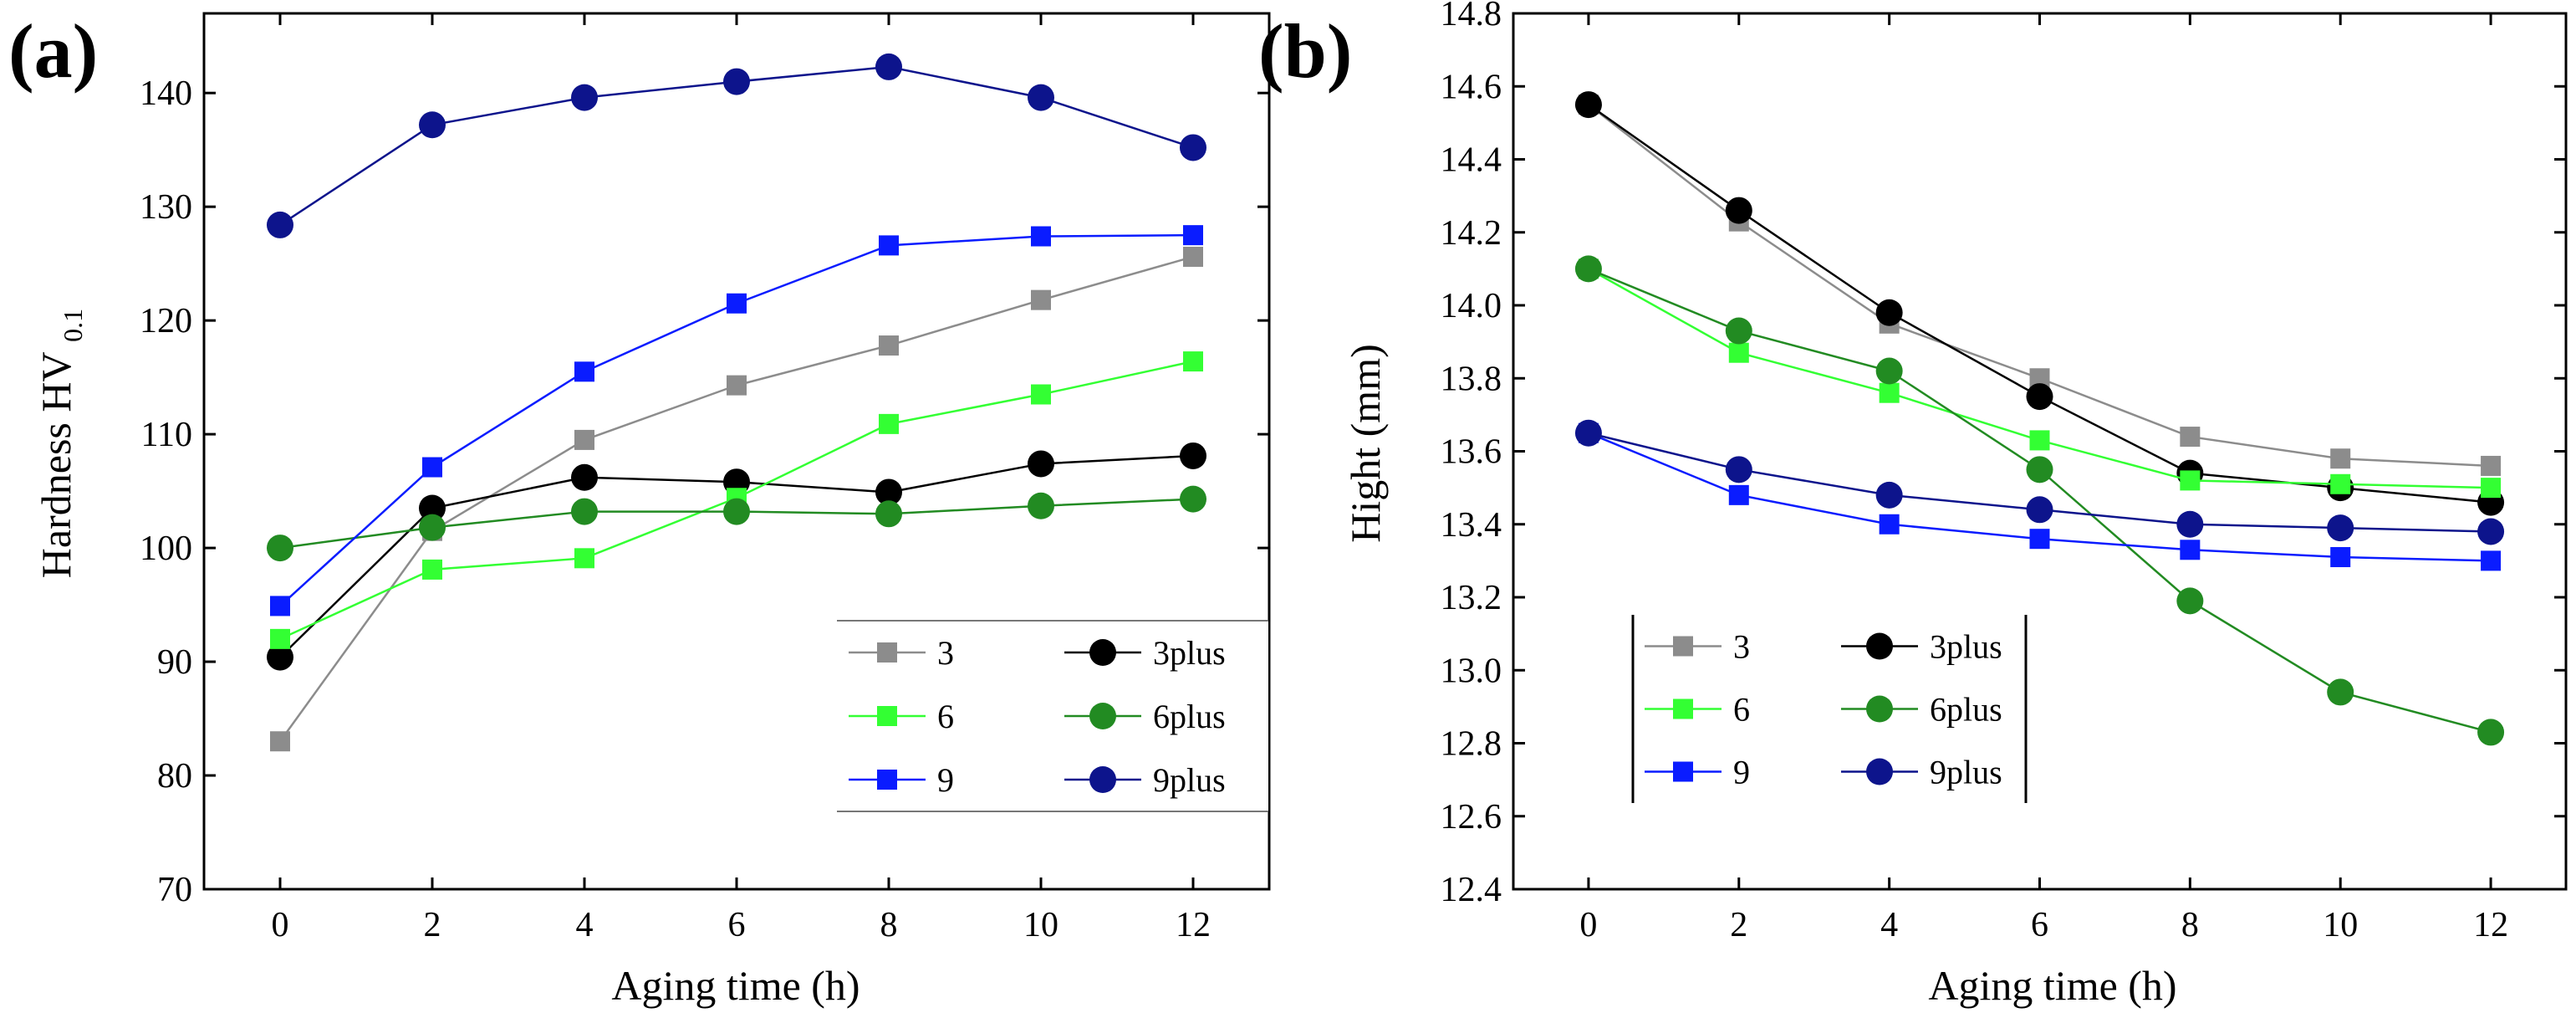 The image size is (2576, 1013). I want to click on legend-label-a-3: 3, so click(946, 653).